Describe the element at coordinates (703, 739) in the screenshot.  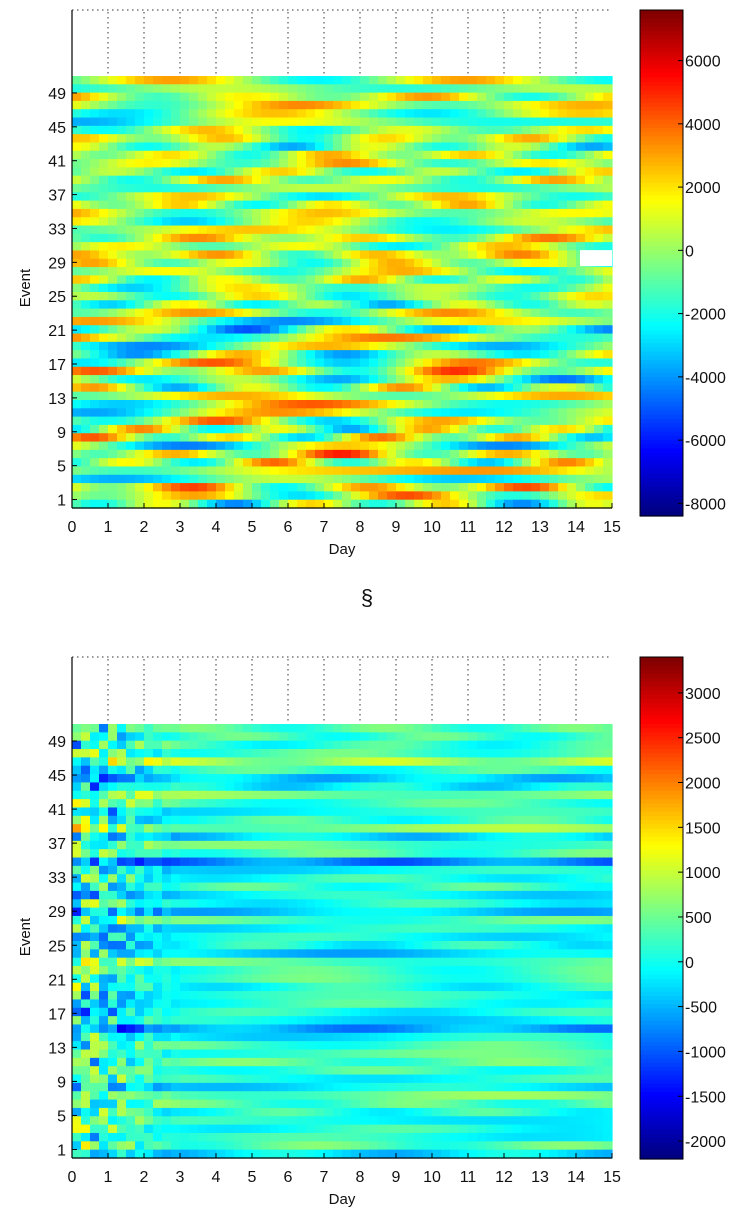
I see `colorbar-tick-label: 2500` at that location.